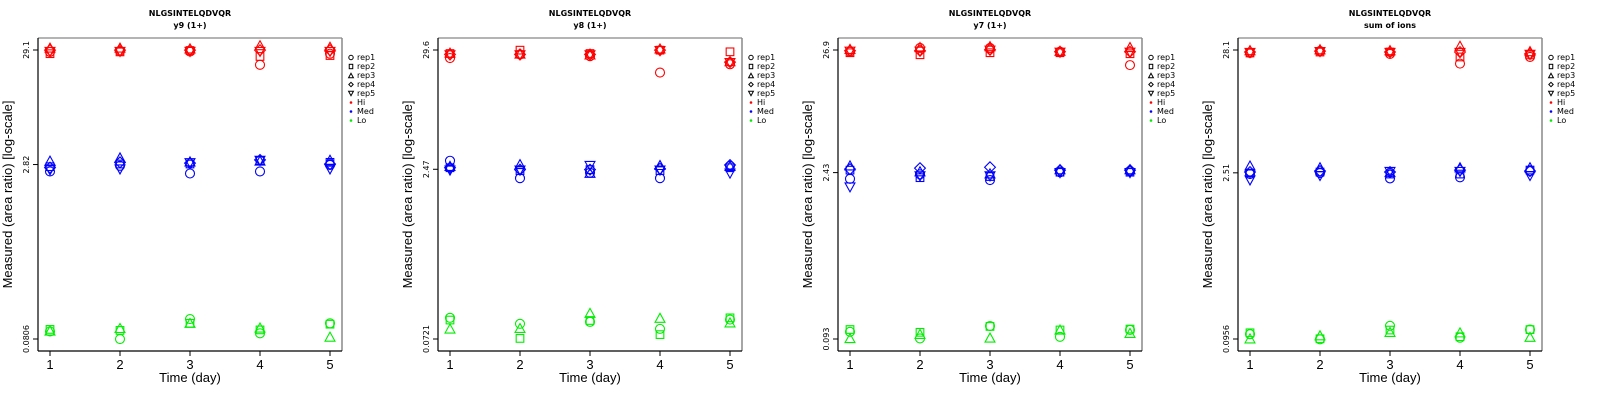  What do you see at coordinates (1161, 102) in the screenshot?
I see `legend-label: Hi` at bounding box center [1161, 102].